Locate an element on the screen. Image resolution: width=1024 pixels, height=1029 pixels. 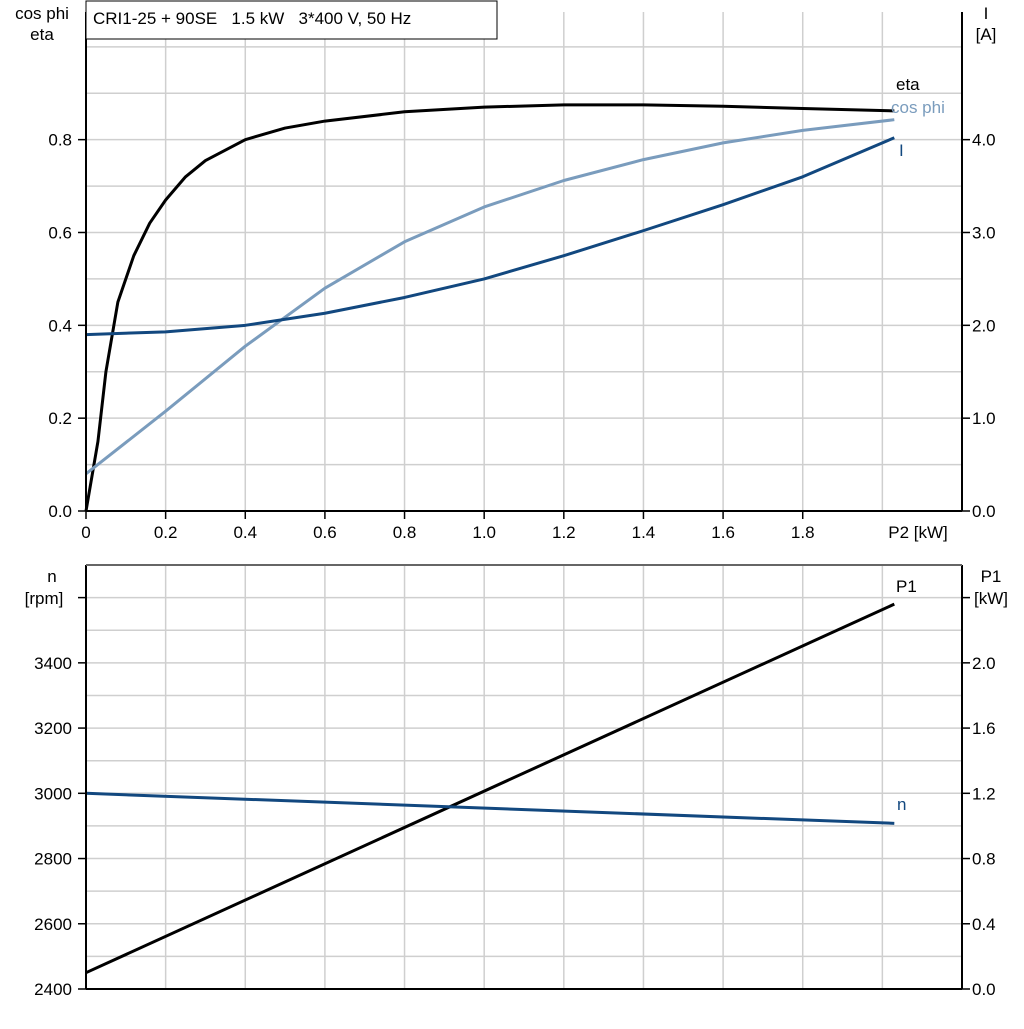
top-left-ylabel-2: eta is located at coordinates (42, 34).